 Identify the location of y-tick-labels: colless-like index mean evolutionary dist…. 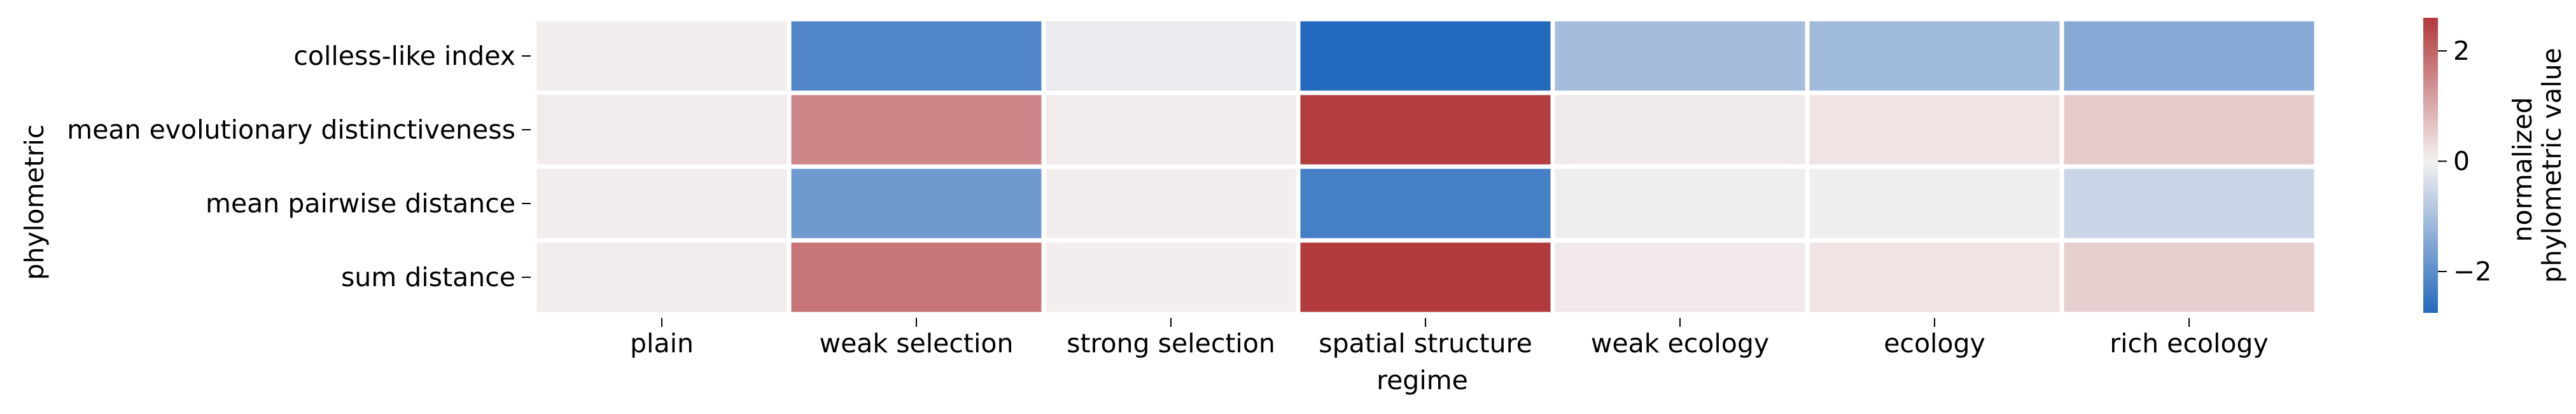
(299, 167).